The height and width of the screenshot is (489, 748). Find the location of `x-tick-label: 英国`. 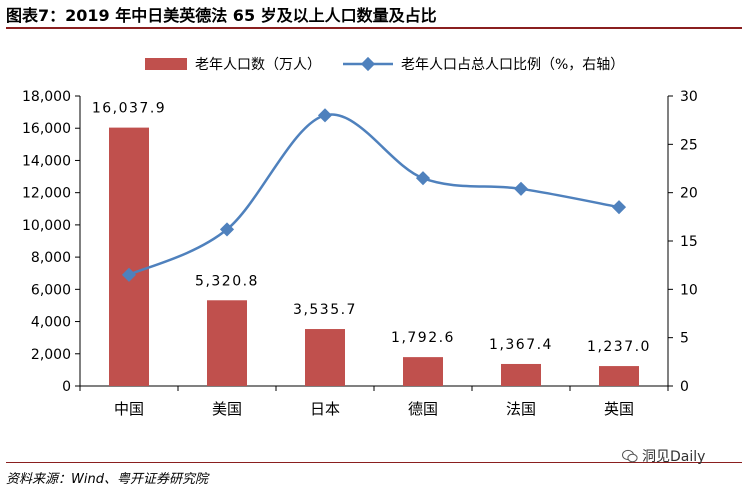

x-tick-label: 英国 is located at coordinates (619, 409).